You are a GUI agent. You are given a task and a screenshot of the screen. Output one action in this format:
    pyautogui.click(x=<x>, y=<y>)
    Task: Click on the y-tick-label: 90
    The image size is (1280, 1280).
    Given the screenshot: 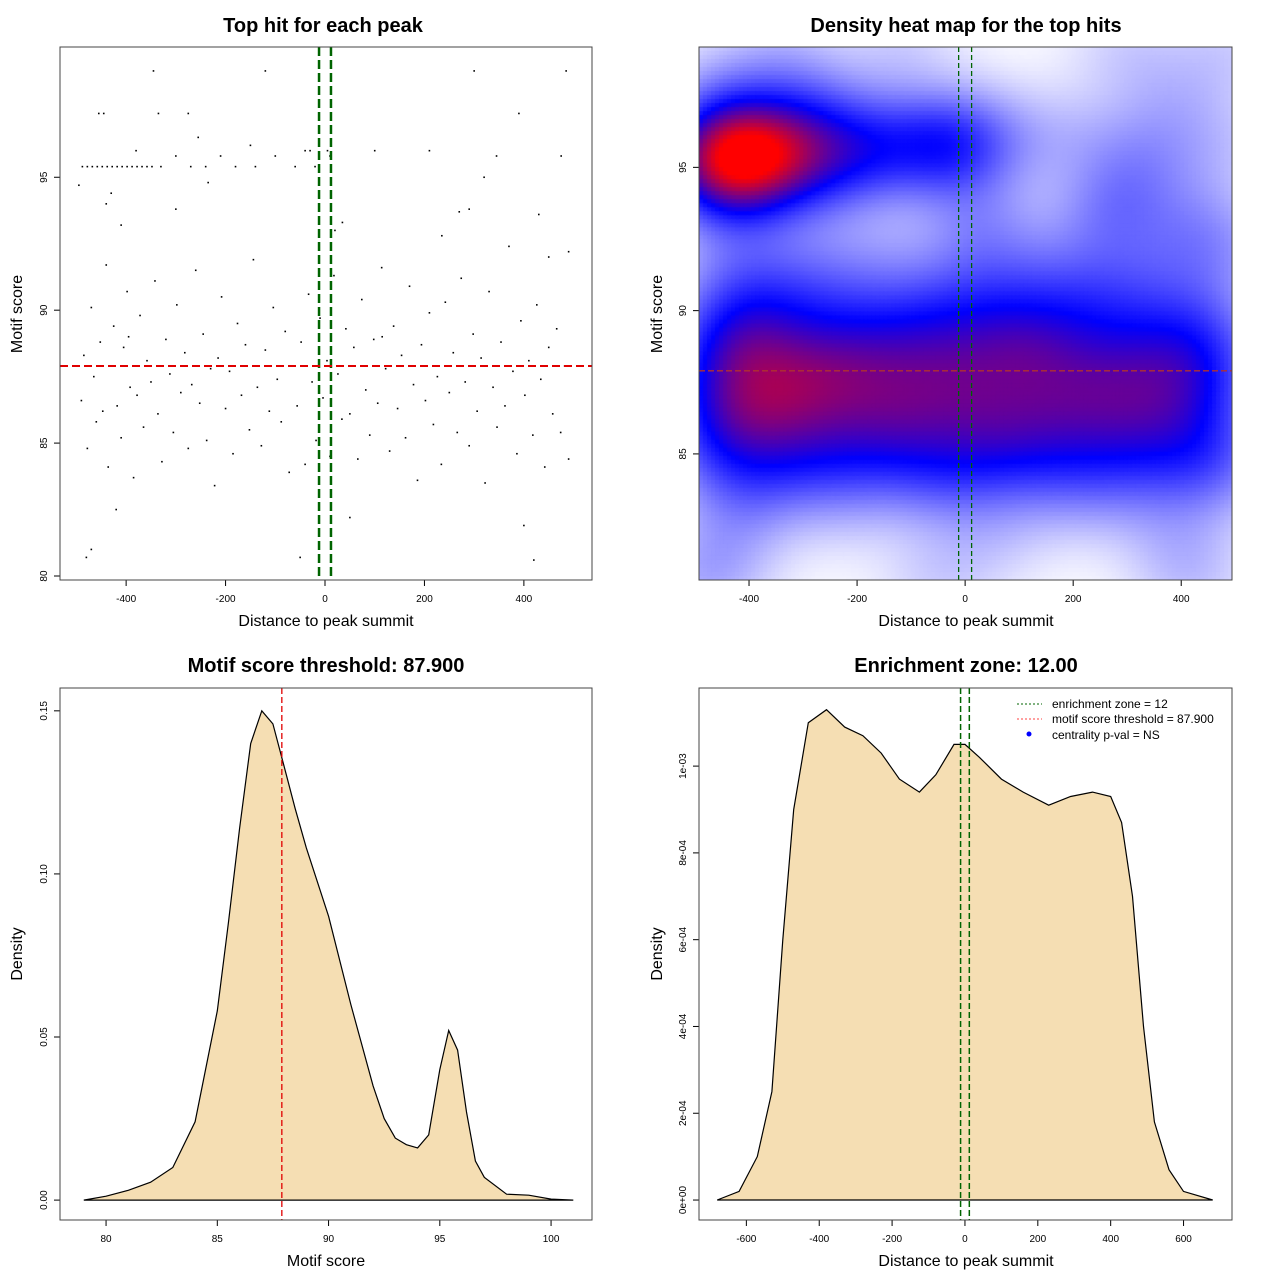 What is the action you would take?
    pyautogui.click(x=44, y=310)
    